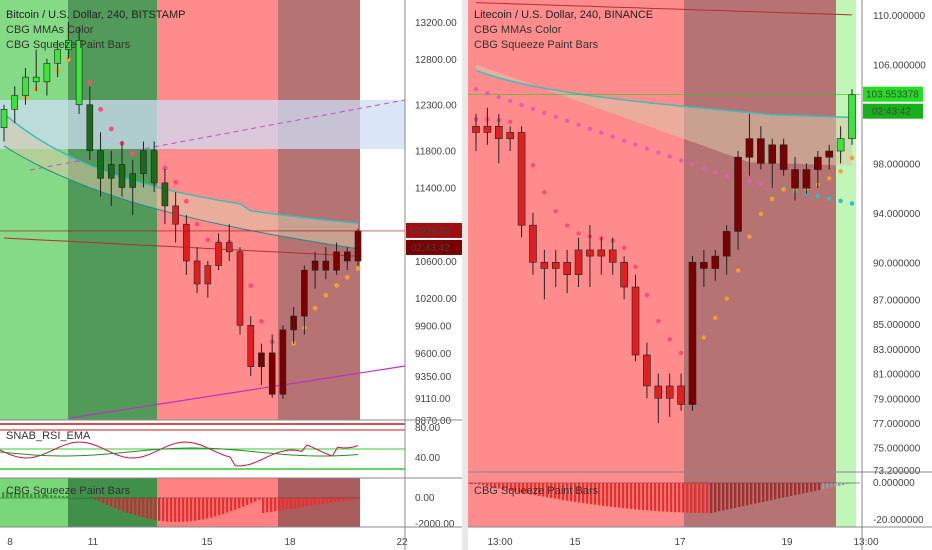 Image resolution: width=932 pixels, height=550 pixels. I want to click on btc-countdown-box, so click(434, 247).